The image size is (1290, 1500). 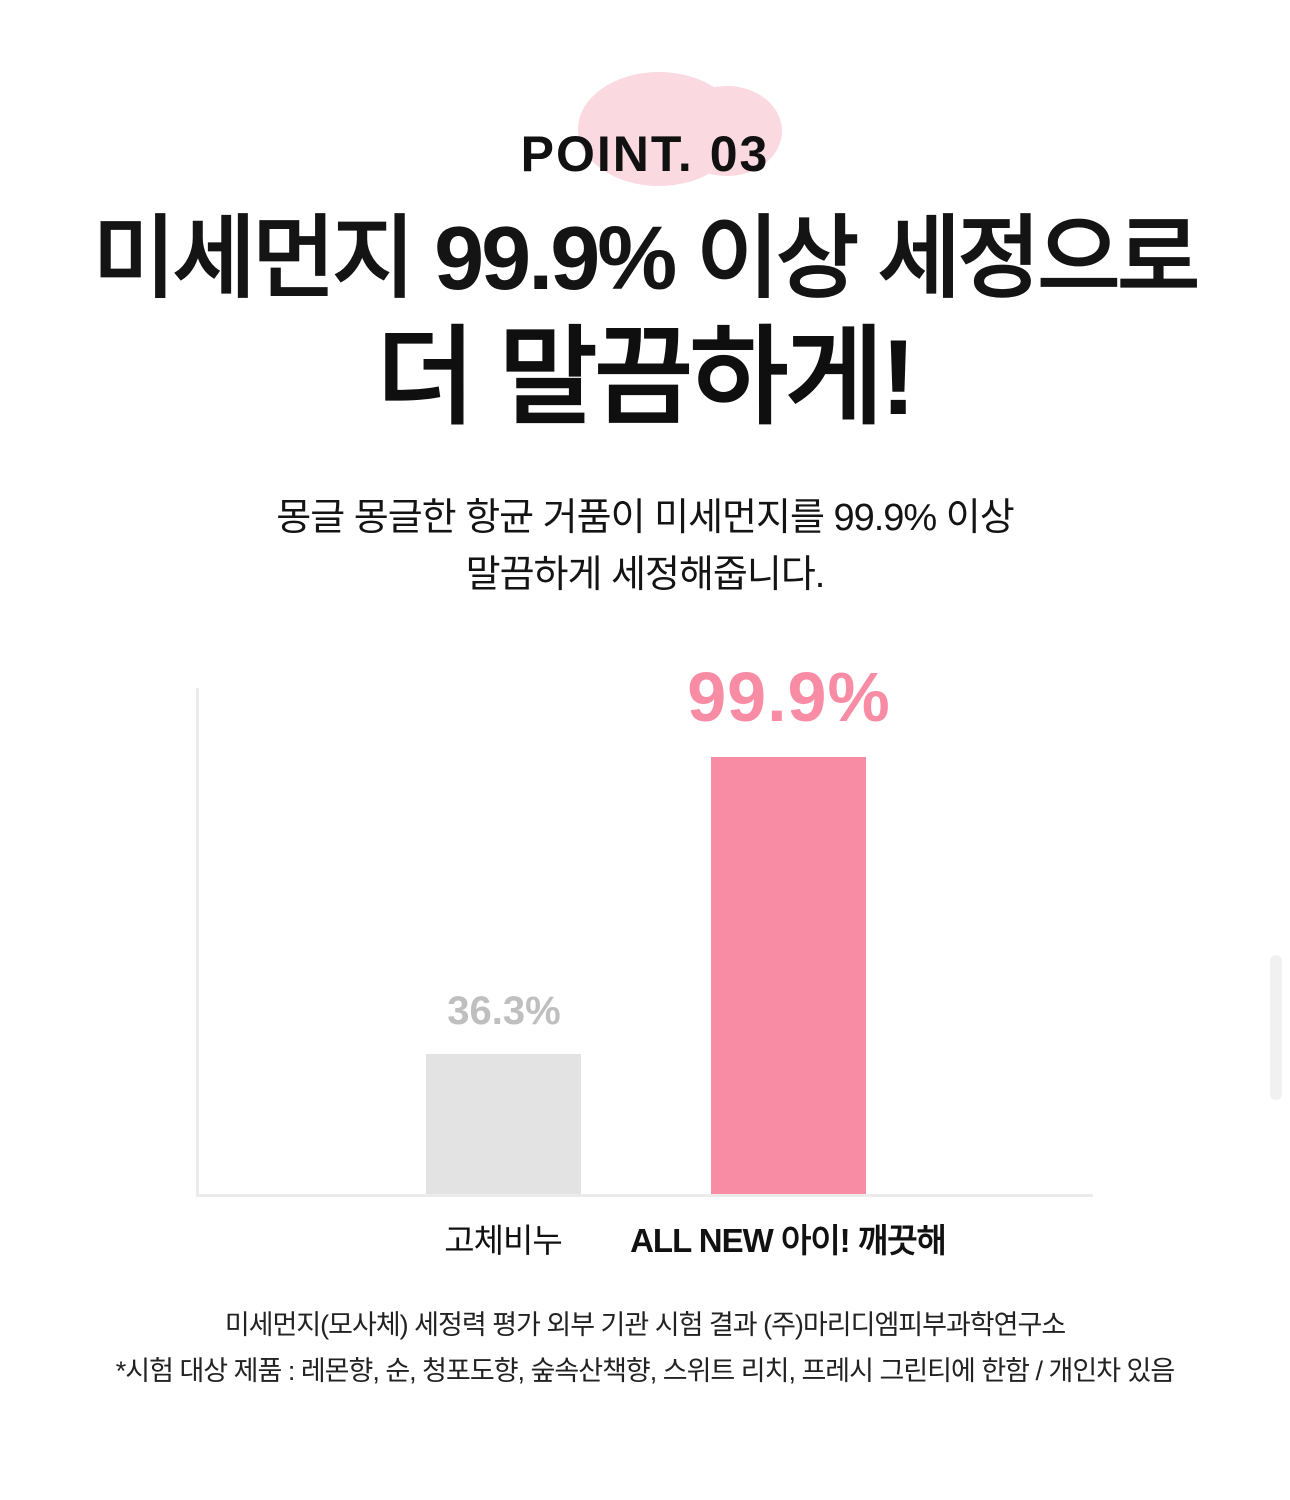 I want to click on value-label-product: 99.9%, so click(x=789, y=697).